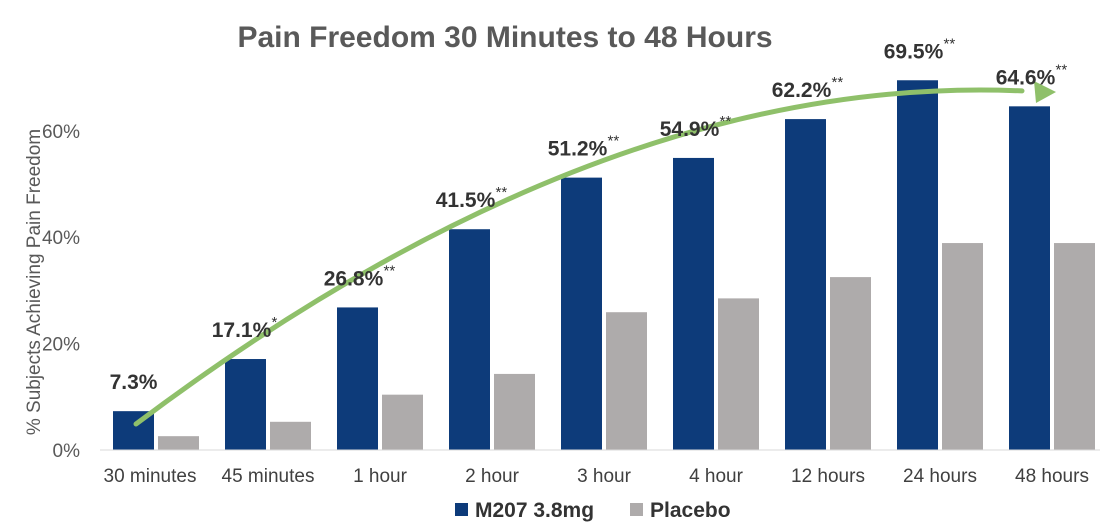 This screenshot has height=527, width=1102. What do you see at coordinates (34, 282) in the screenshot?
I see `y-axis-label: % Subjects Achieving Pain Freedom` at bounding box center [34, 282].